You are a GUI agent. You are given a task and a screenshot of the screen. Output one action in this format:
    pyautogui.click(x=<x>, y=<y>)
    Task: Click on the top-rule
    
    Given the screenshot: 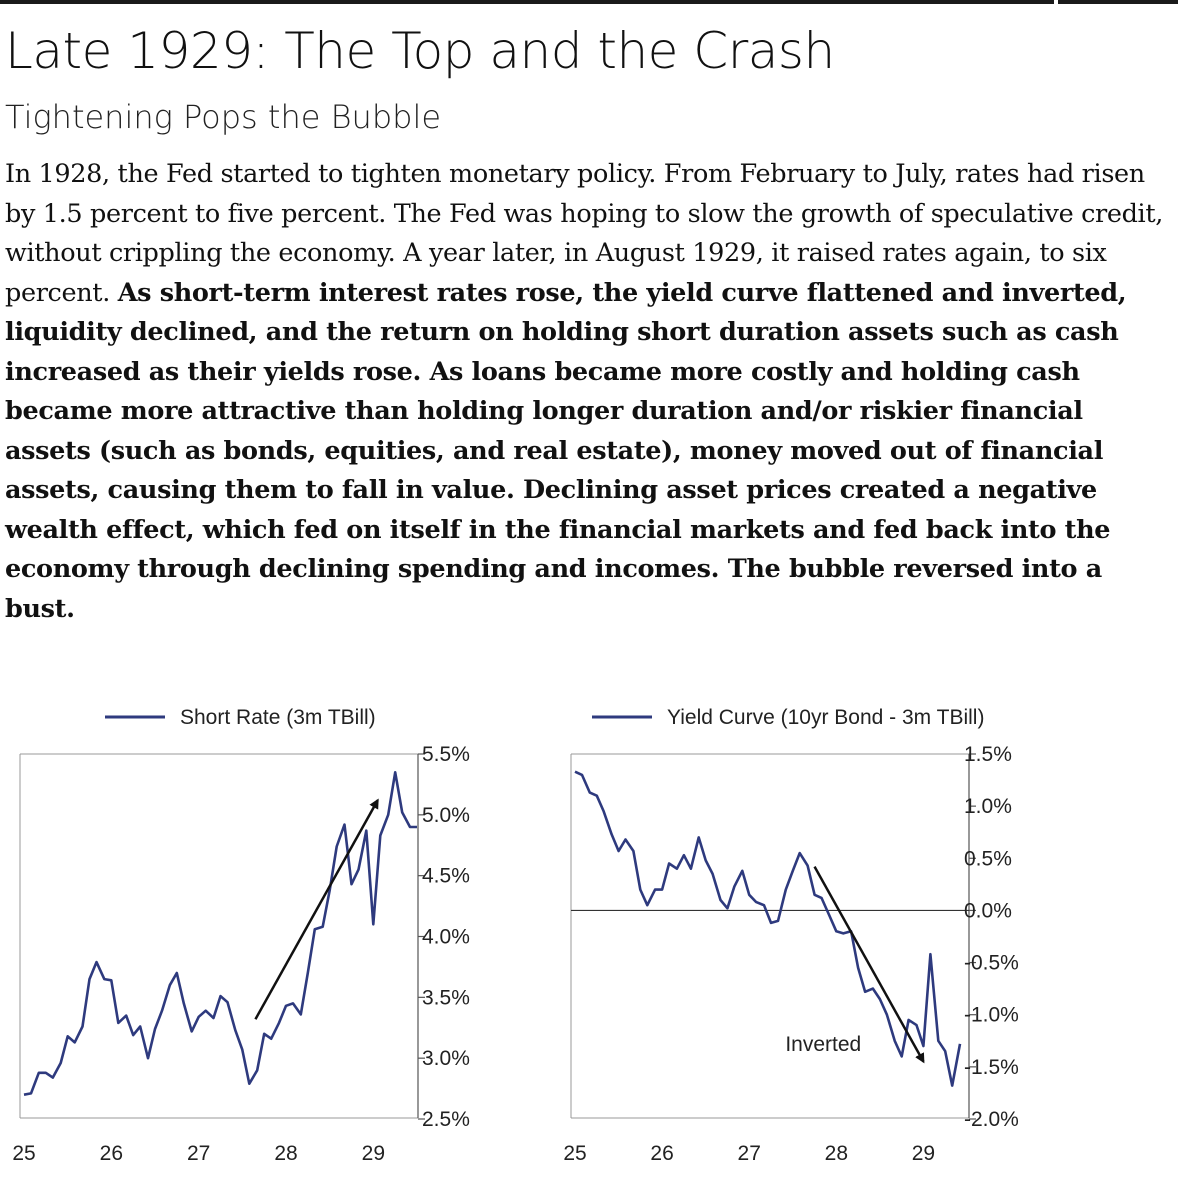 What is the action you would take?
    pyautogui.click(x=589, y=2)
    